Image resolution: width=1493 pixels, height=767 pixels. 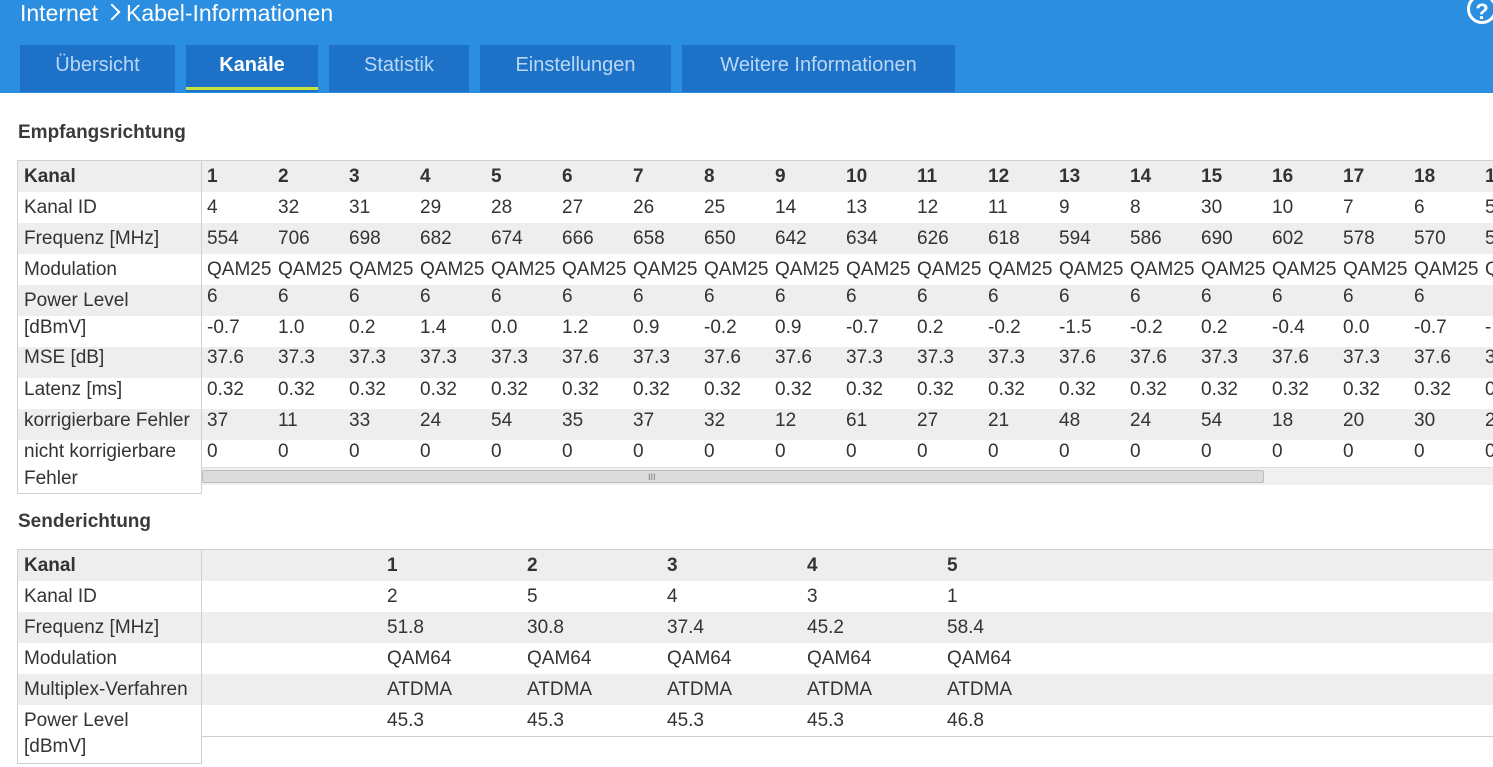 What do you see at coordinates (965, 720) in the screenshot?
I see `power-level-value: 46.8` at bounding box center [965, 720].